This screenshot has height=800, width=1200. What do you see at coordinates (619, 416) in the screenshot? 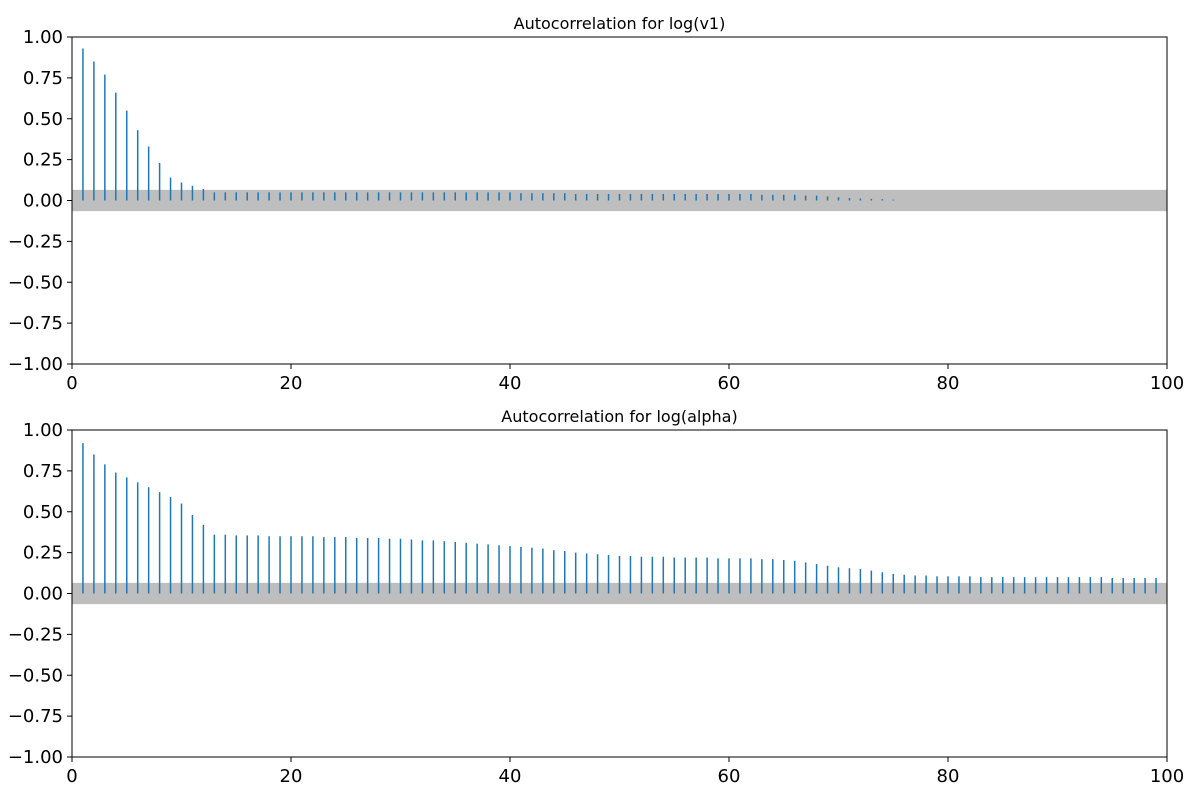
I see `chart-title: Autocorrelation for log(alpha)` at bounding box center [619, 416].